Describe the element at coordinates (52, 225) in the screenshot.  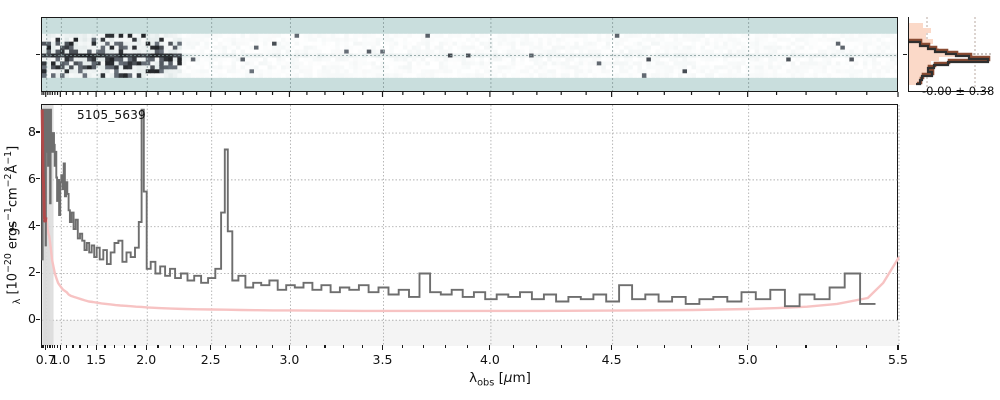
I see `masked-band` at that location.